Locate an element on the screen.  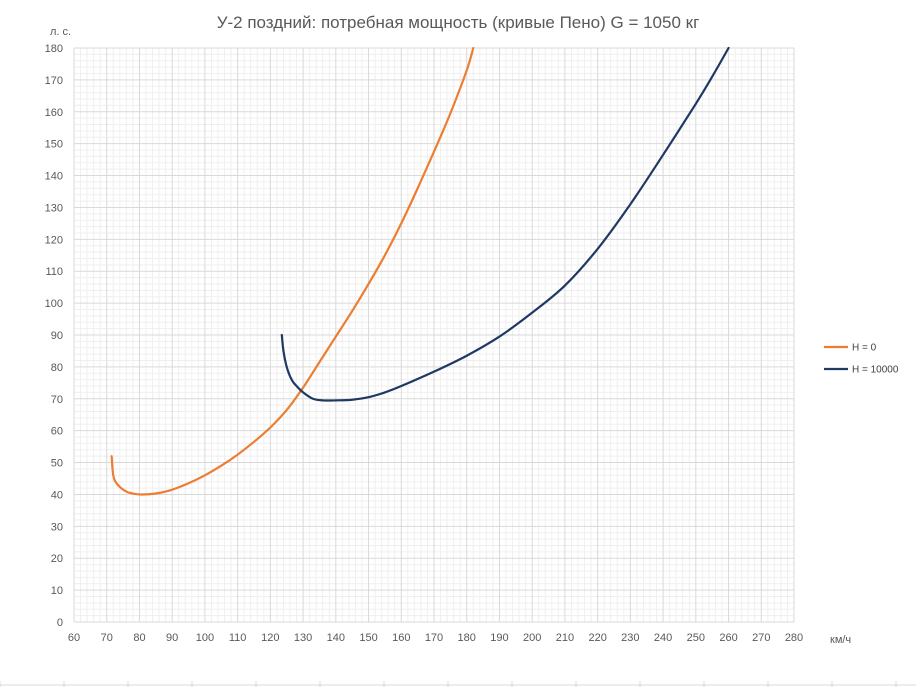
y-tick-label: 70 is located at coordinates (57, 400).